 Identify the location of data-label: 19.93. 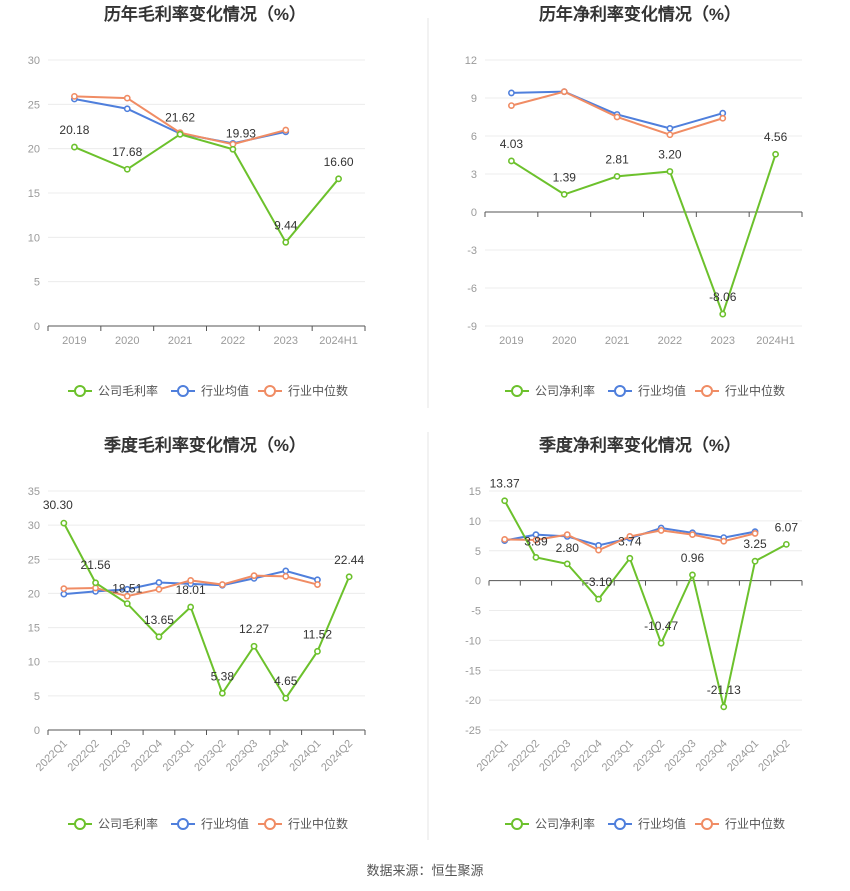
(241, 133).